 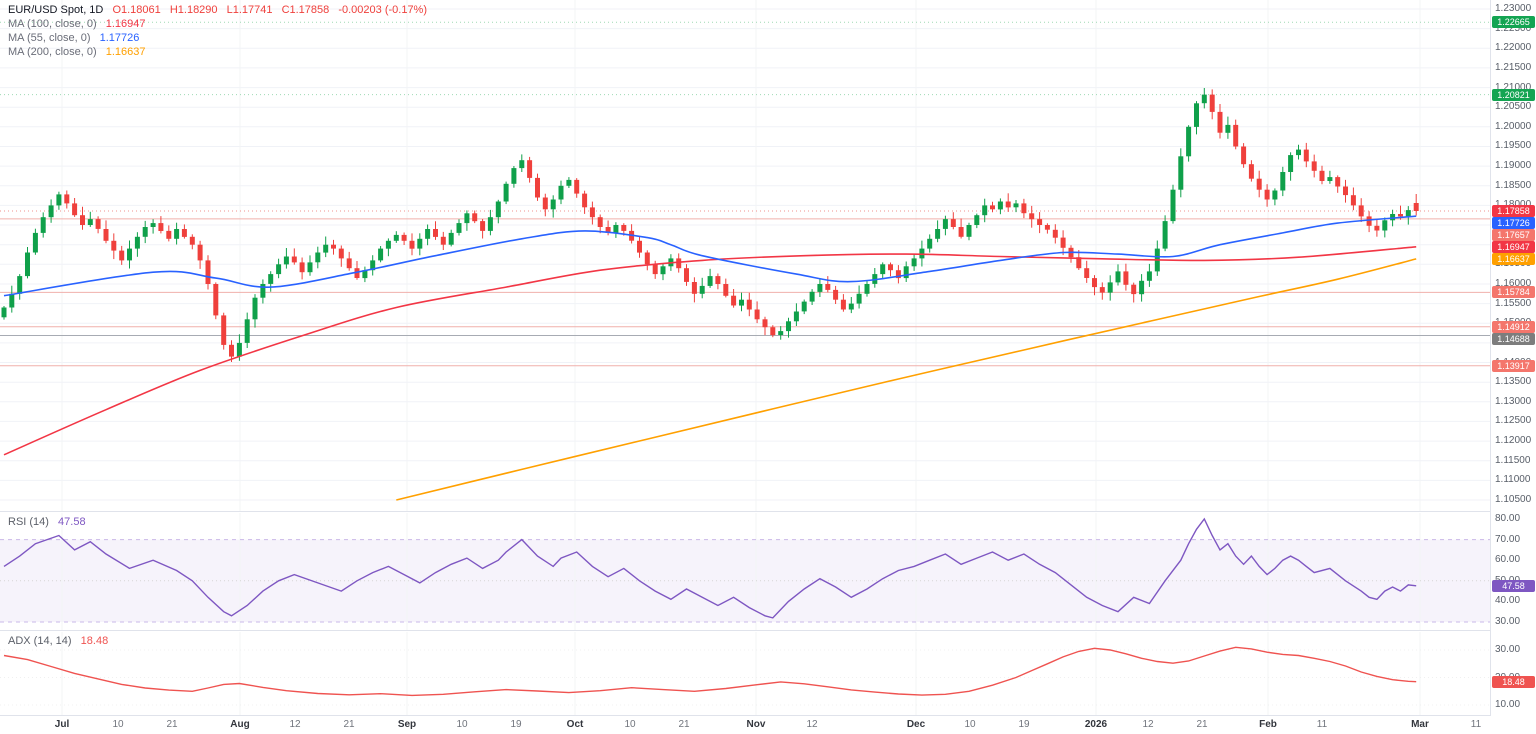 What do you see at coordinates (1513, 87) in the screenshot?
I see `price-tick: 1.21000` at bounding box center [1513, 87].